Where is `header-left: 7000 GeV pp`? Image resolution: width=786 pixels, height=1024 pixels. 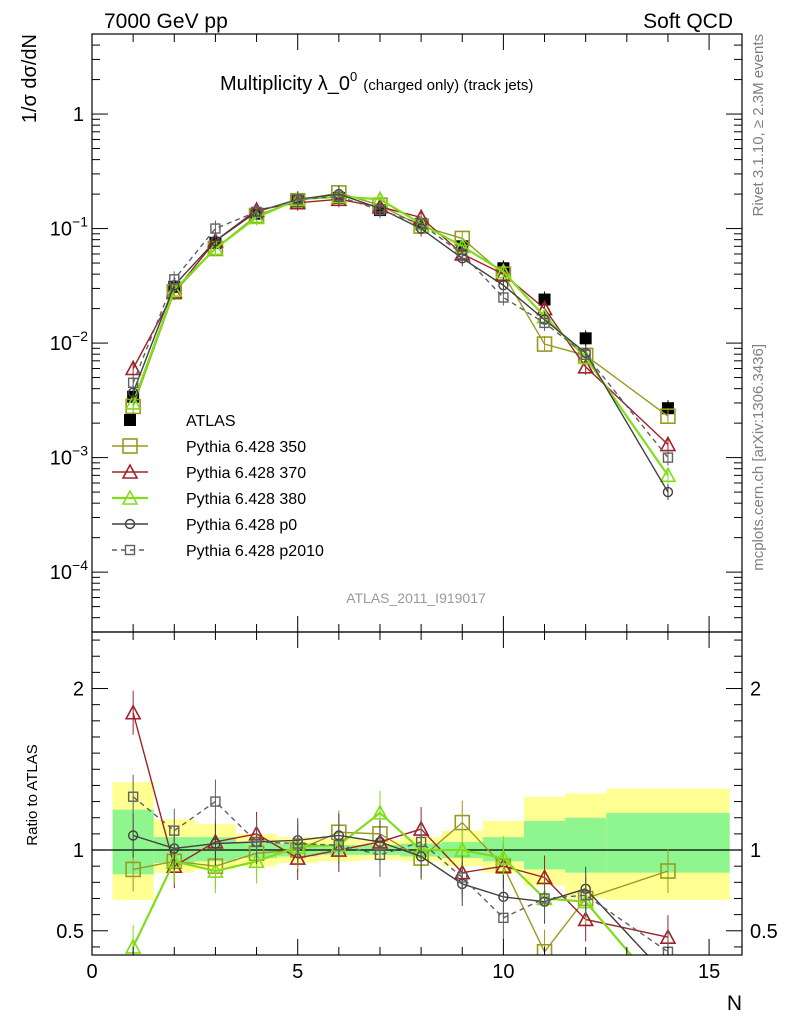 header-left: 7000 GeV pp is located at coordinates (166, 21).